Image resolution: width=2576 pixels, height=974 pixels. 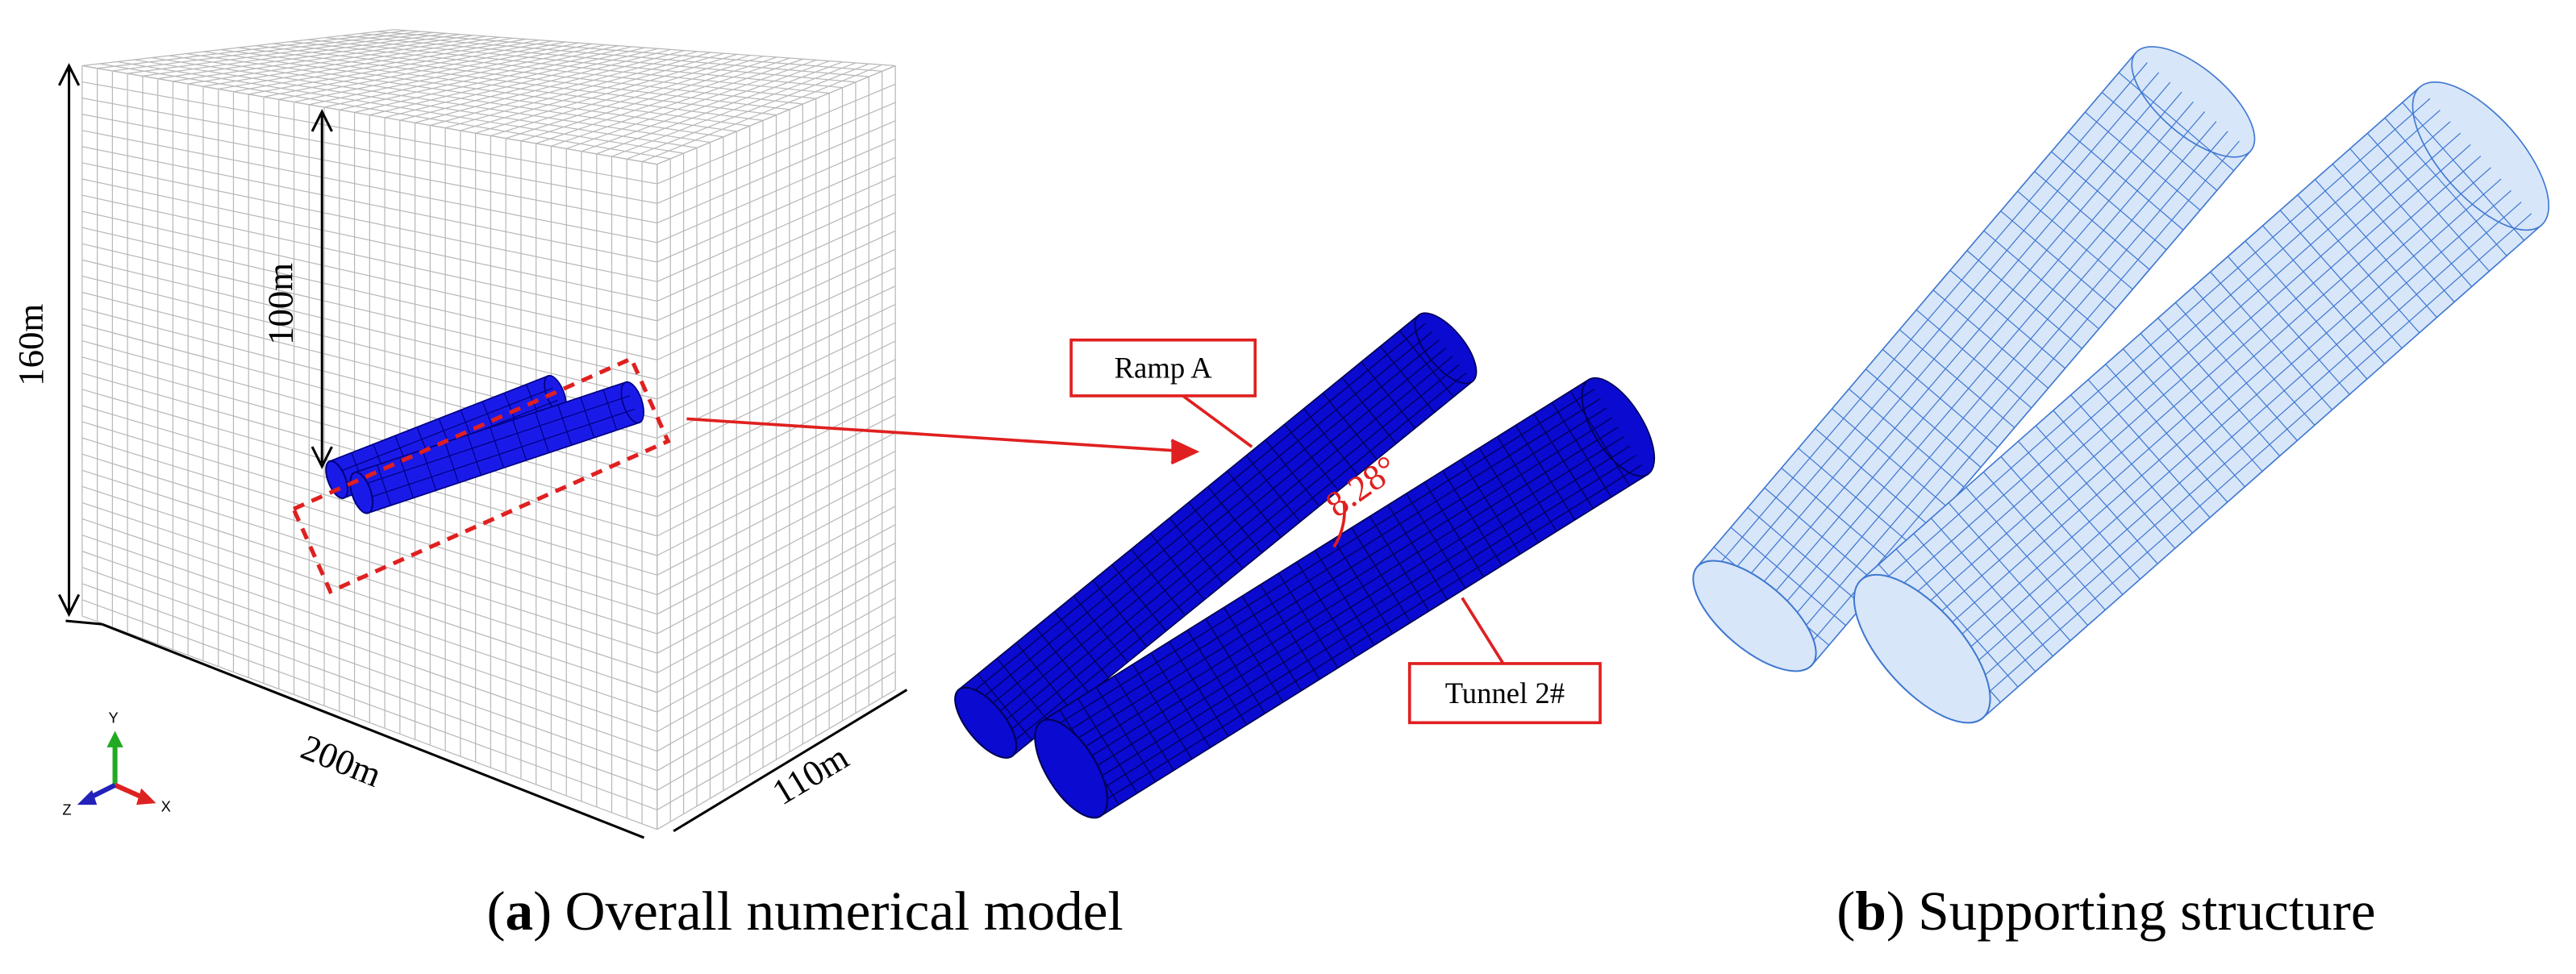 I want to click on caption-text: Supporting structure, so click(x=2146, y=911).